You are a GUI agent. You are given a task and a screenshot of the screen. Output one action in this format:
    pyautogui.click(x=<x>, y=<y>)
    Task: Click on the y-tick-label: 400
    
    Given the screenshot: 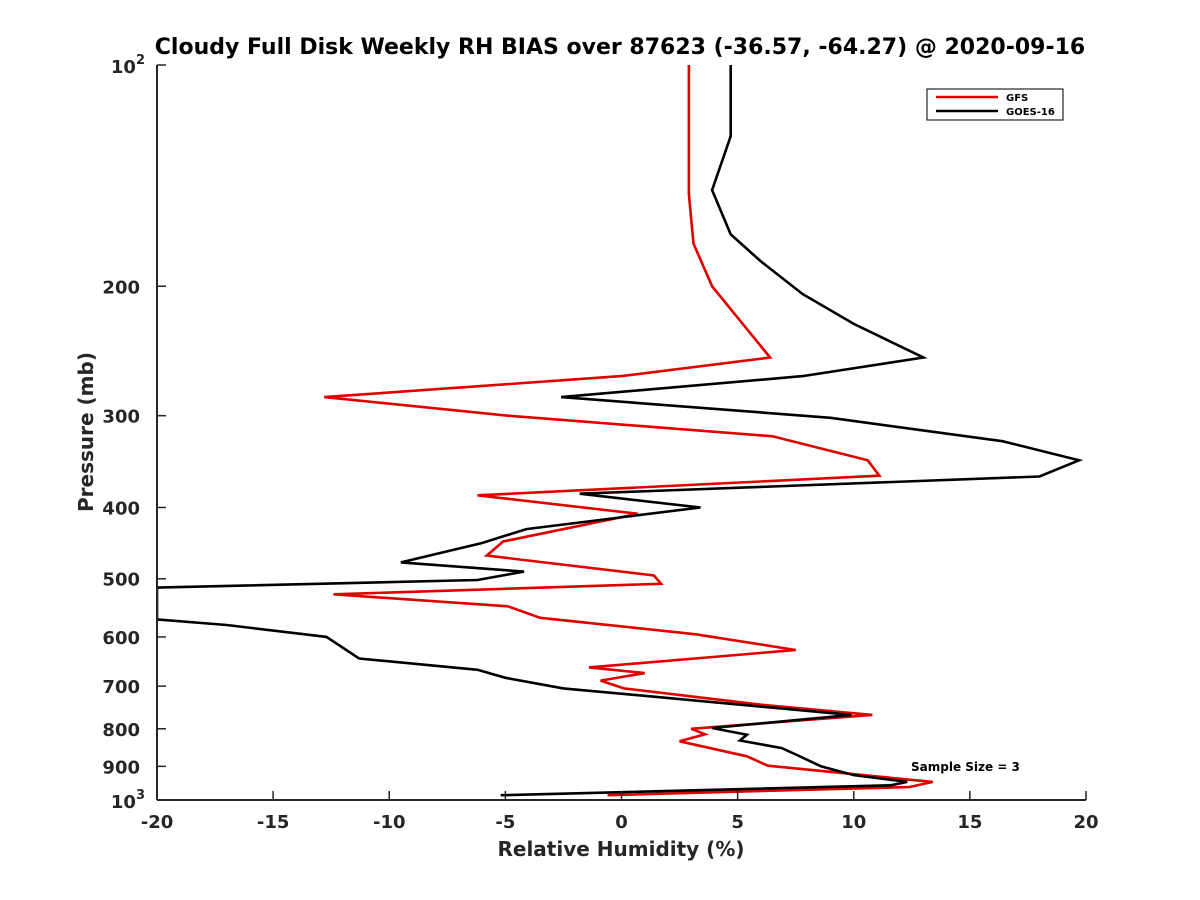 What is the action you would take?
    pyautogui.click(x=121, y=509)
    